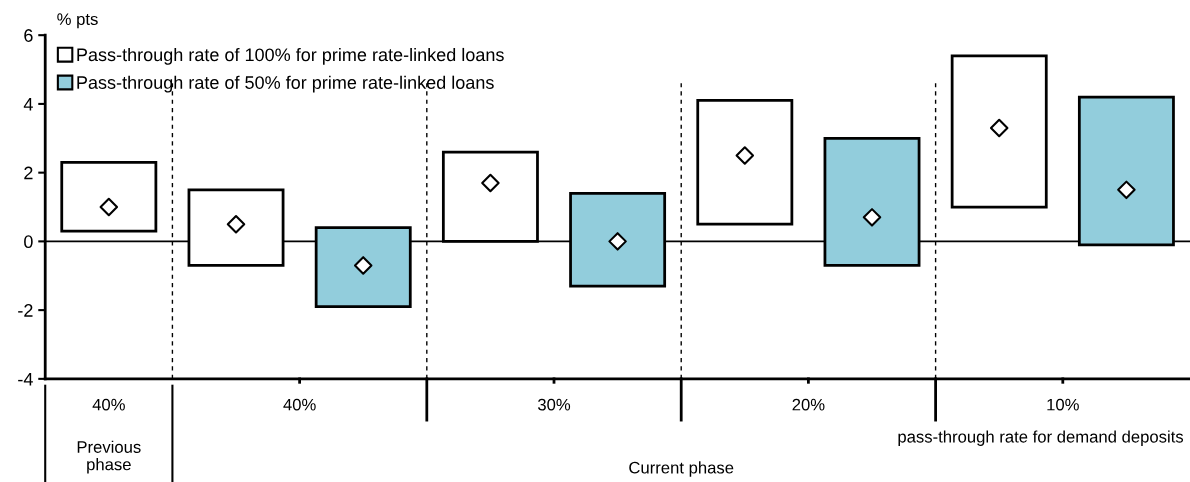  Describe the element at coordinates (808, 404) in the screenshot. I see `x-tick-label: 20%` at that location.